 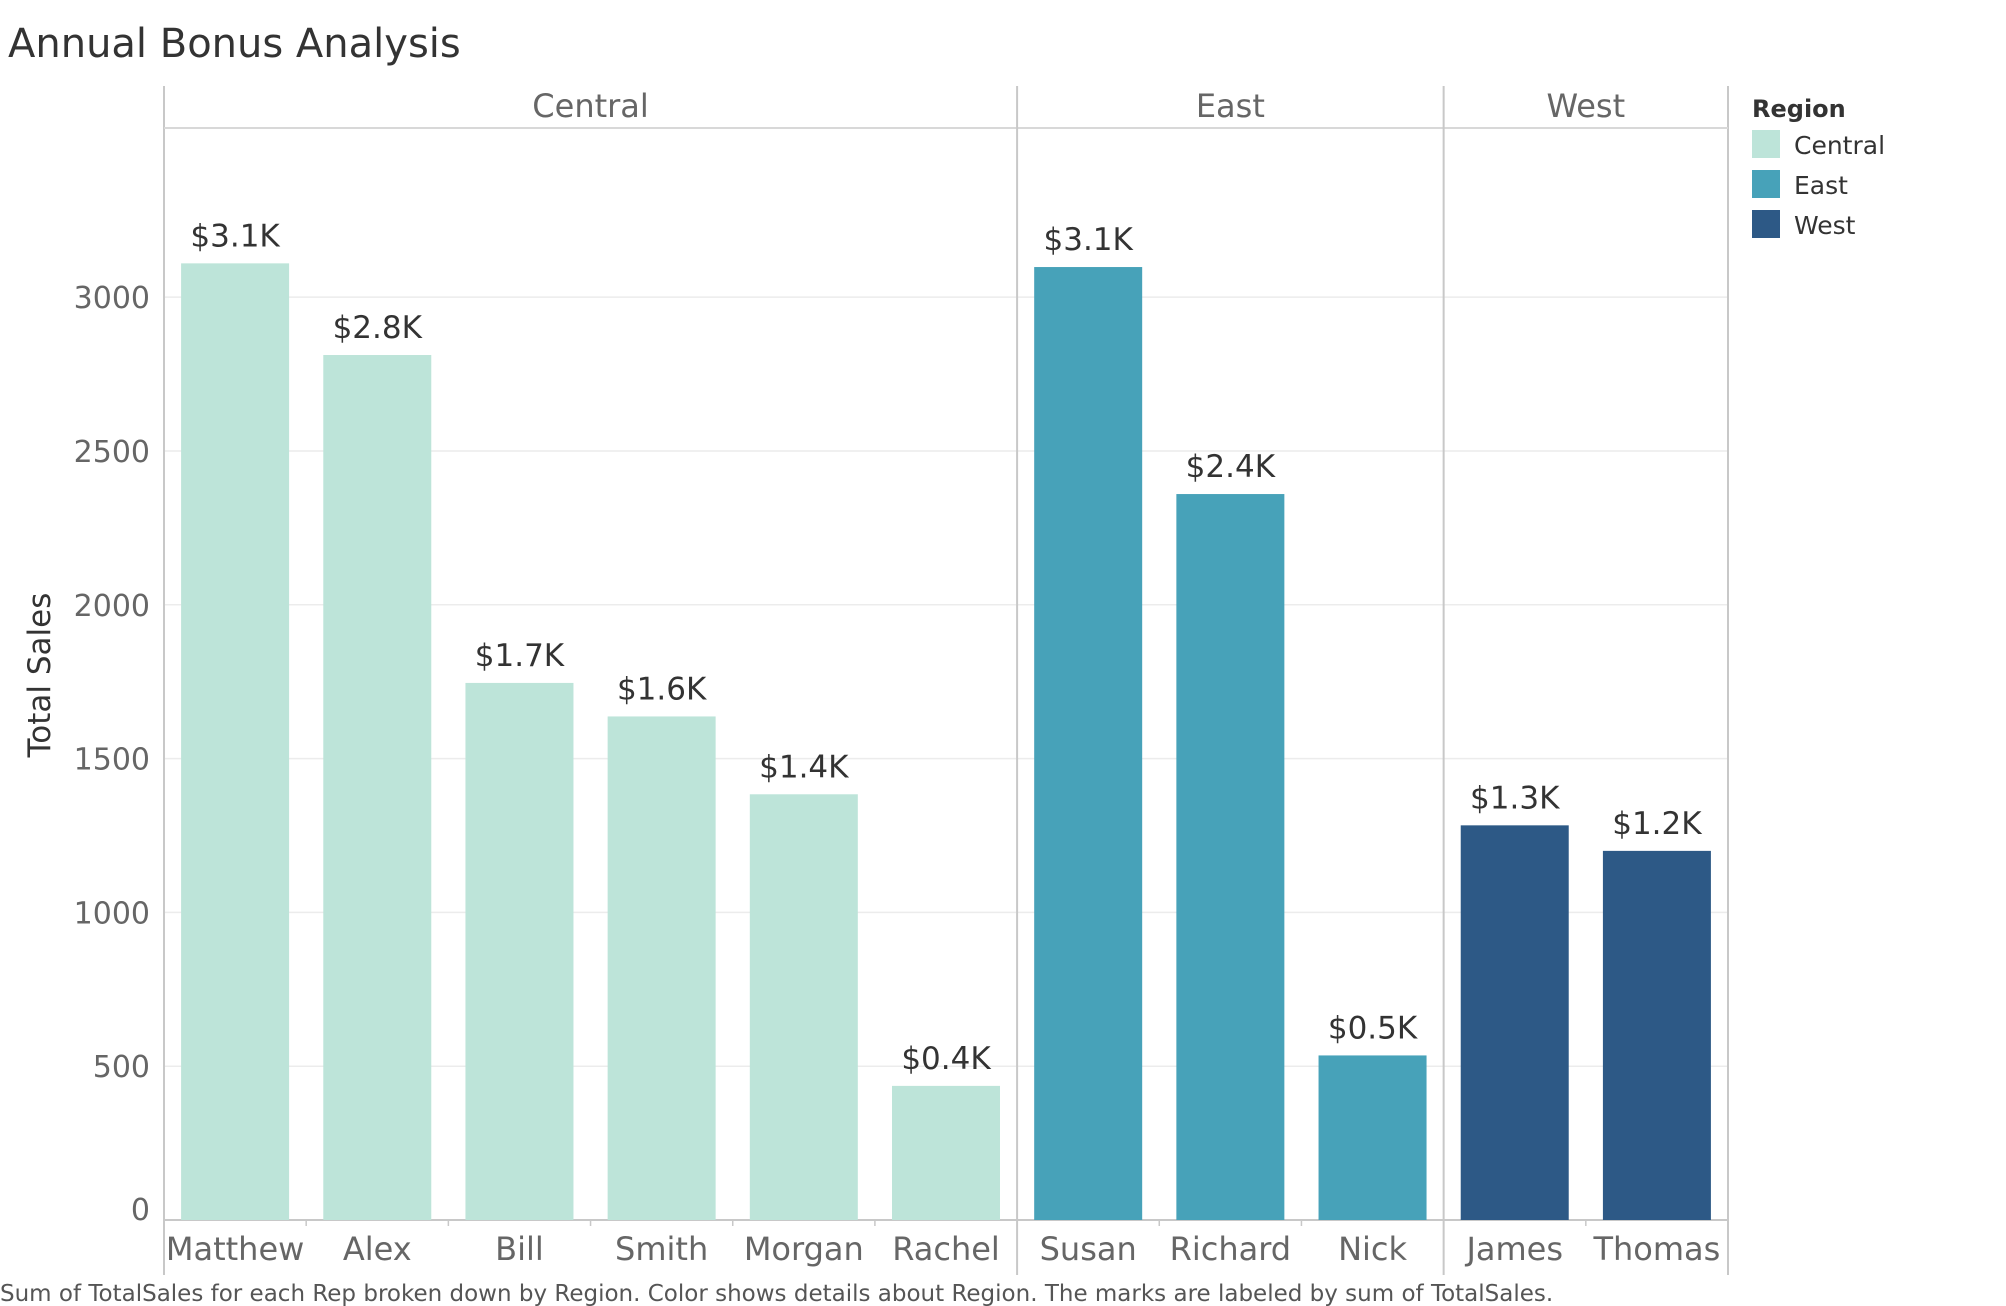 What do you see at coordinates (1656, 1249) in the screenshot?
I see `x-tick-label: Thomas` at bounding box center [1656, 1249].